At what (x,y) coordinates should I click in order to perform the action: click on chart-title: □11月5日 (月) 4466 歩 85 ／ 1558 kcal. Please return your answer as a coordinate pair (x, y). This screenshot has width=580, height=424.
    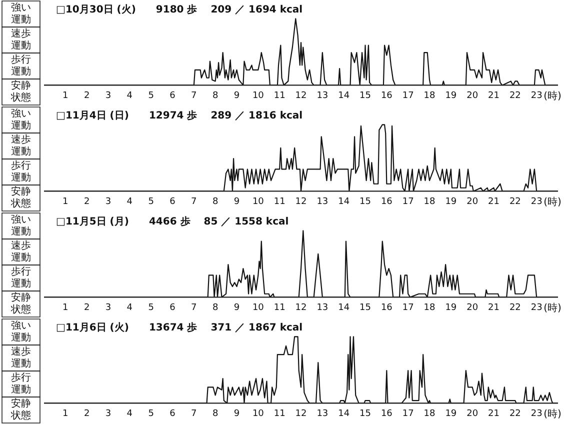
    Looking at the image, I should click on (172, 222).